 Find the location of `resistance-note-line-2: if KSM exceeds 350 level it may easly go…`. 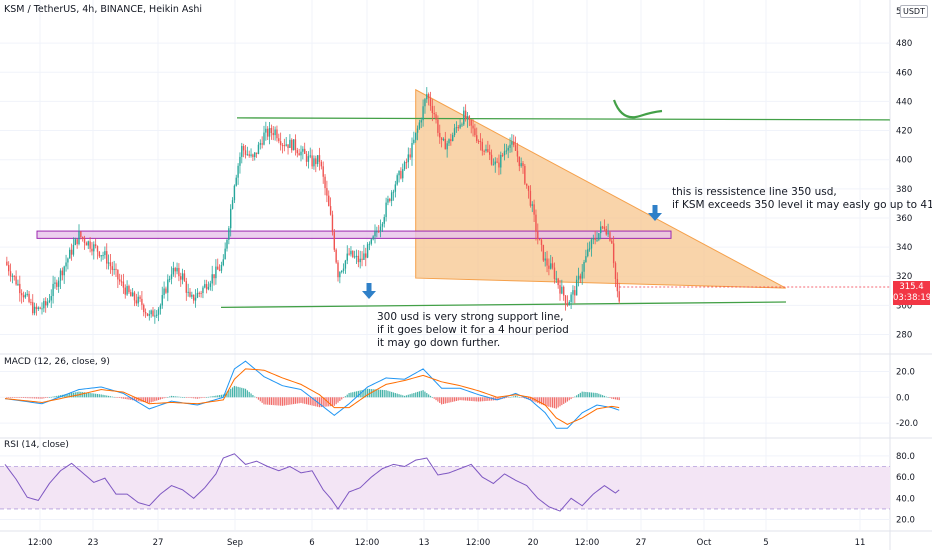

resistance-note-line-2: if KSM exceeds 350 level it may easly go… is located at coordinates (802, 205).